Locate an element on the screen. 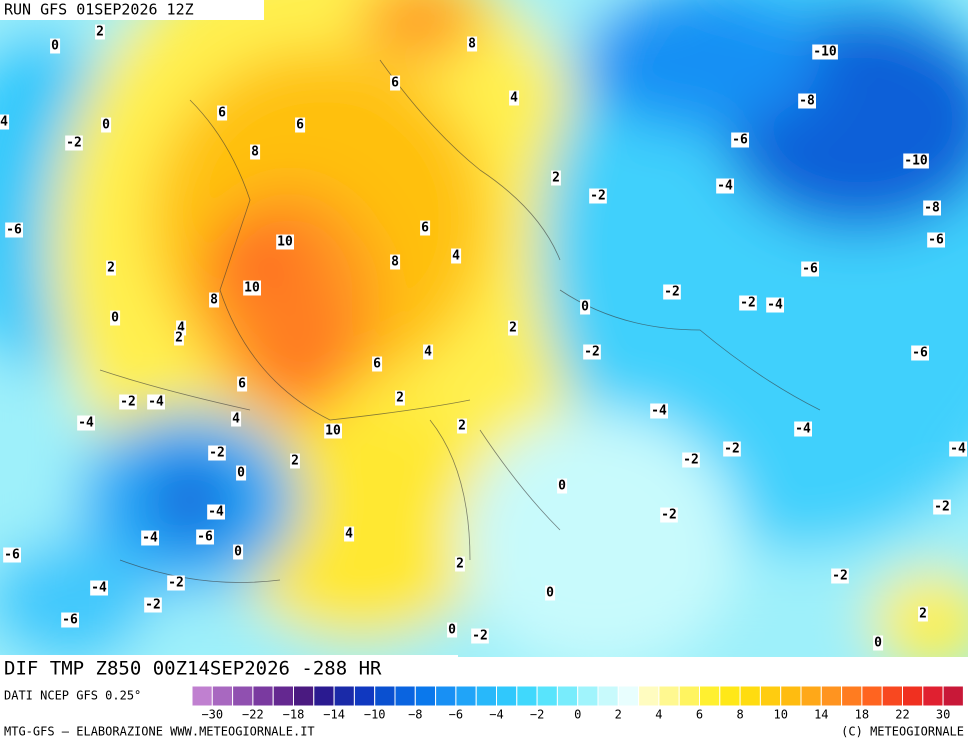 The image size is (968, 749). contour-label: -8 is located at coordinates (932, 208).